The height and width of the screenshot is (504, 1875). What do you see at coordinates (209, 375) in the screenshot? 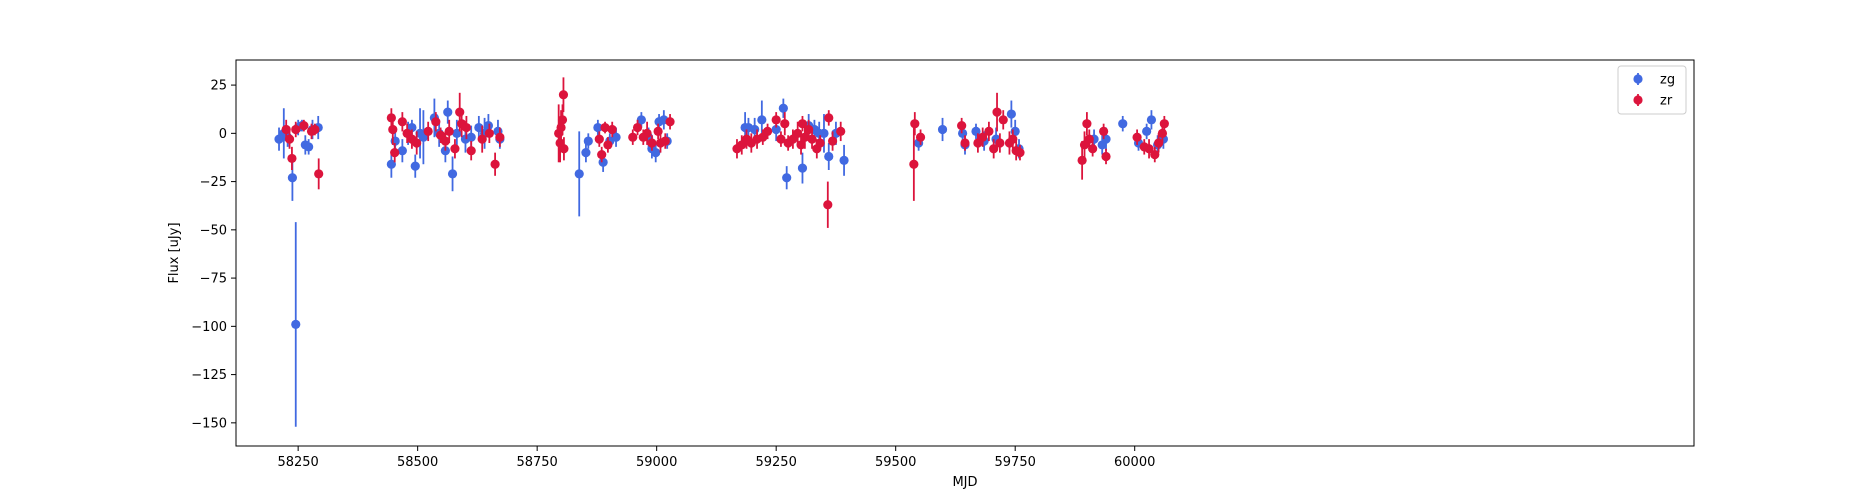
I see `y-tick-label: −125` at bounding box center [209, 375].